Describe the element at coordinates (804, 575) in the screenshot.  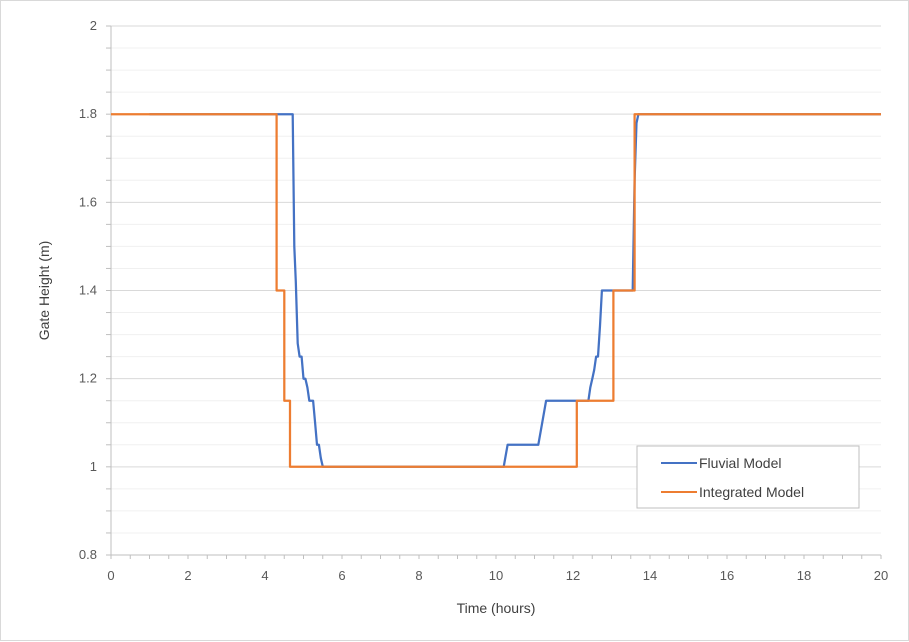
I see `x-tick-label: 18` at that location.